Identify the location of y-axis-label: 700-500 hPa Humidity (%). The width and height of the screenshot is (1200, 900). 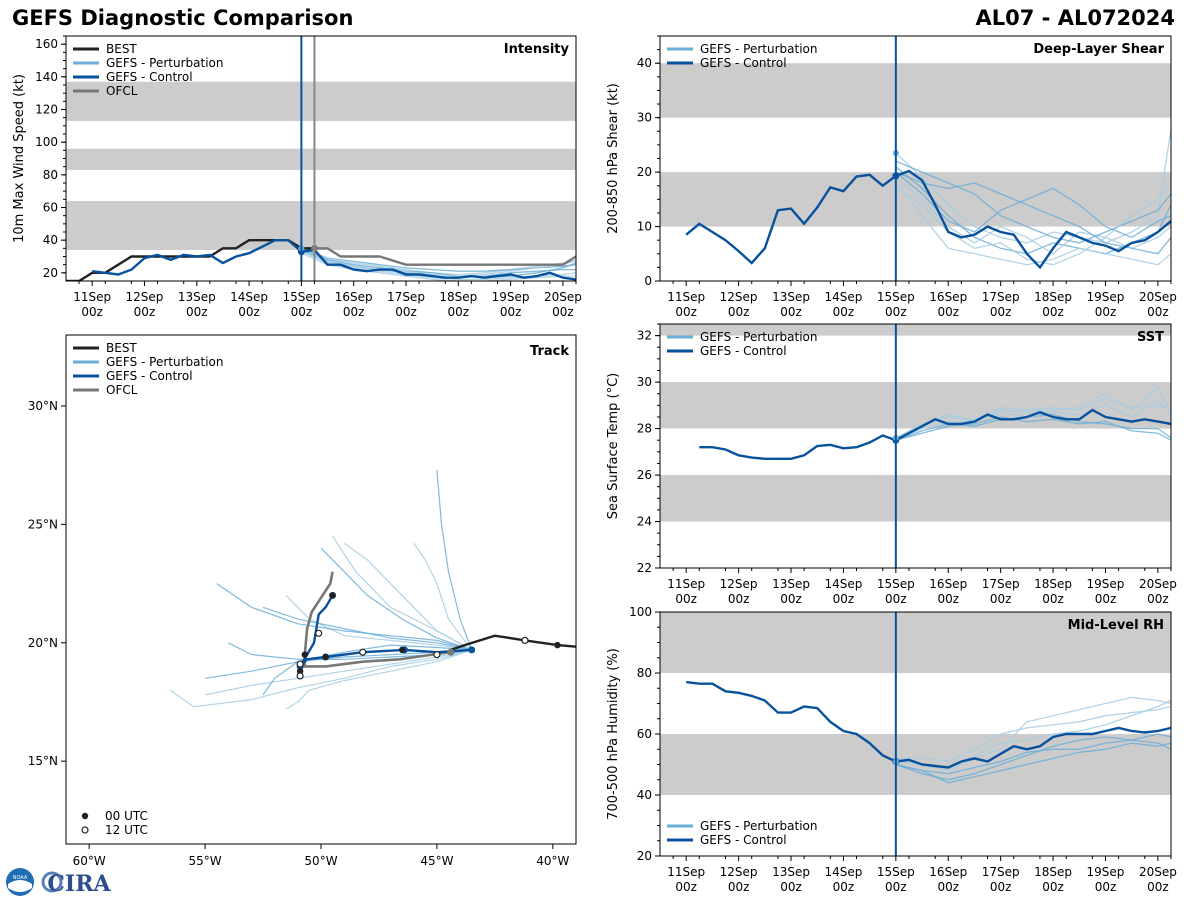
(613, 734).